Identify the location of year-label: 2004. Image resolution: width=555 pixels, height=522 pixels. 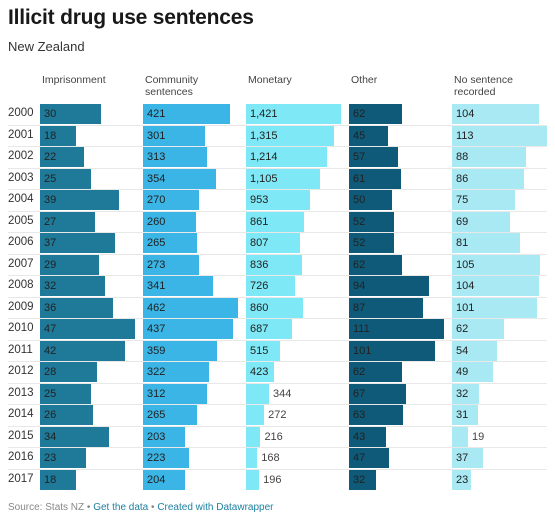
(21, 199).